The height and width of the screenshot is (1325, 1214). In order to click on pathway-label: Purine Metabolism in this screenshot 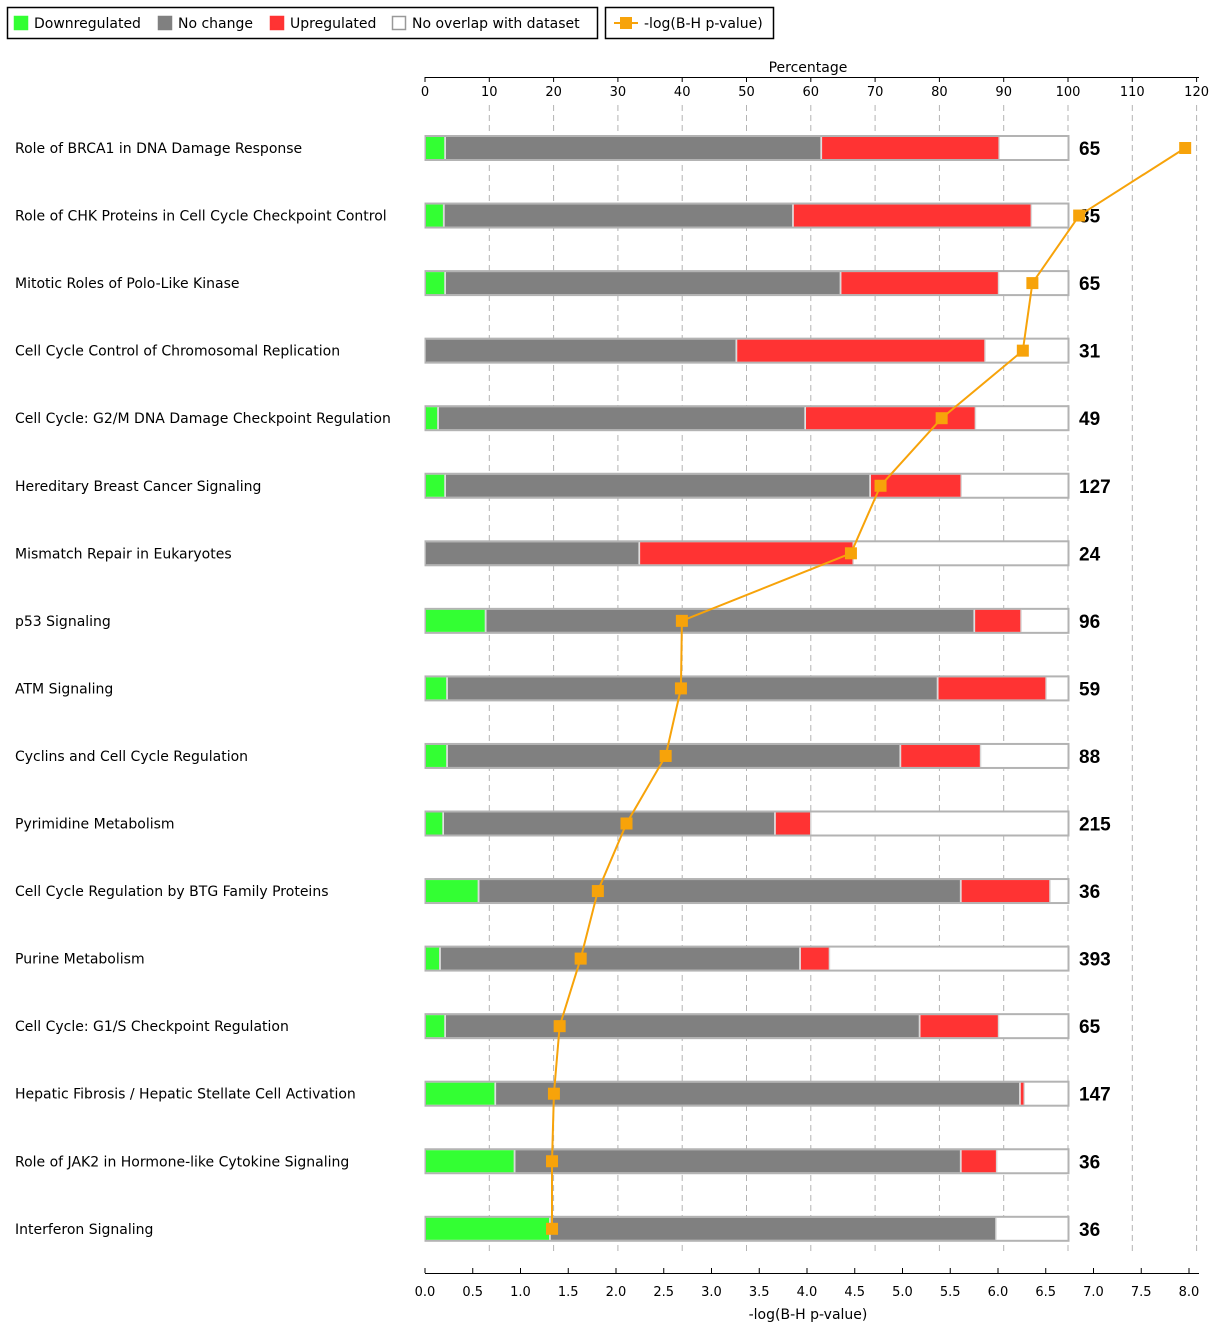, I will do `click(80, 960)`.